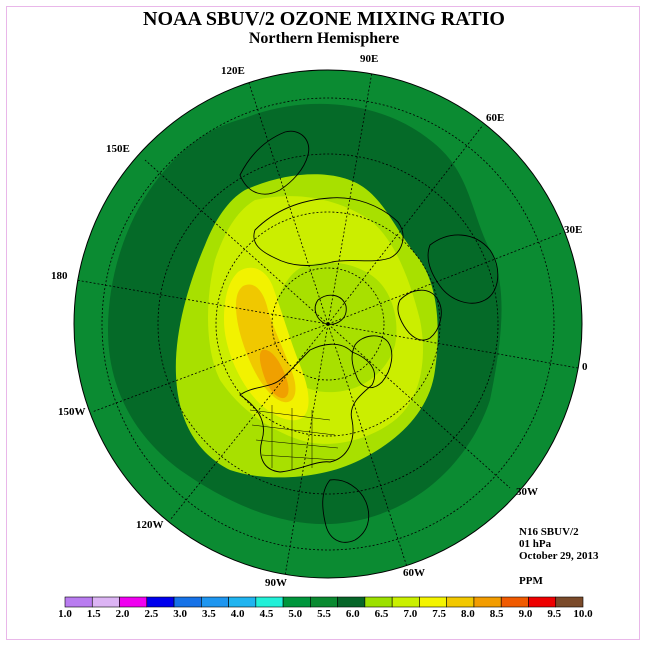 The height and width of the screenshot is (648, 648). I want to click on coastline-greenland, so click(372, 362).